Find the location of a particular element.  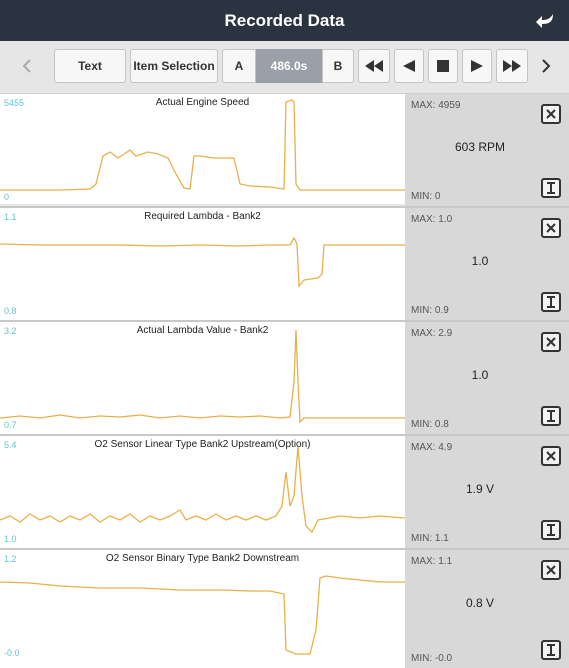

axis-min-label: 1.0 is located at coordinates (10, 539).